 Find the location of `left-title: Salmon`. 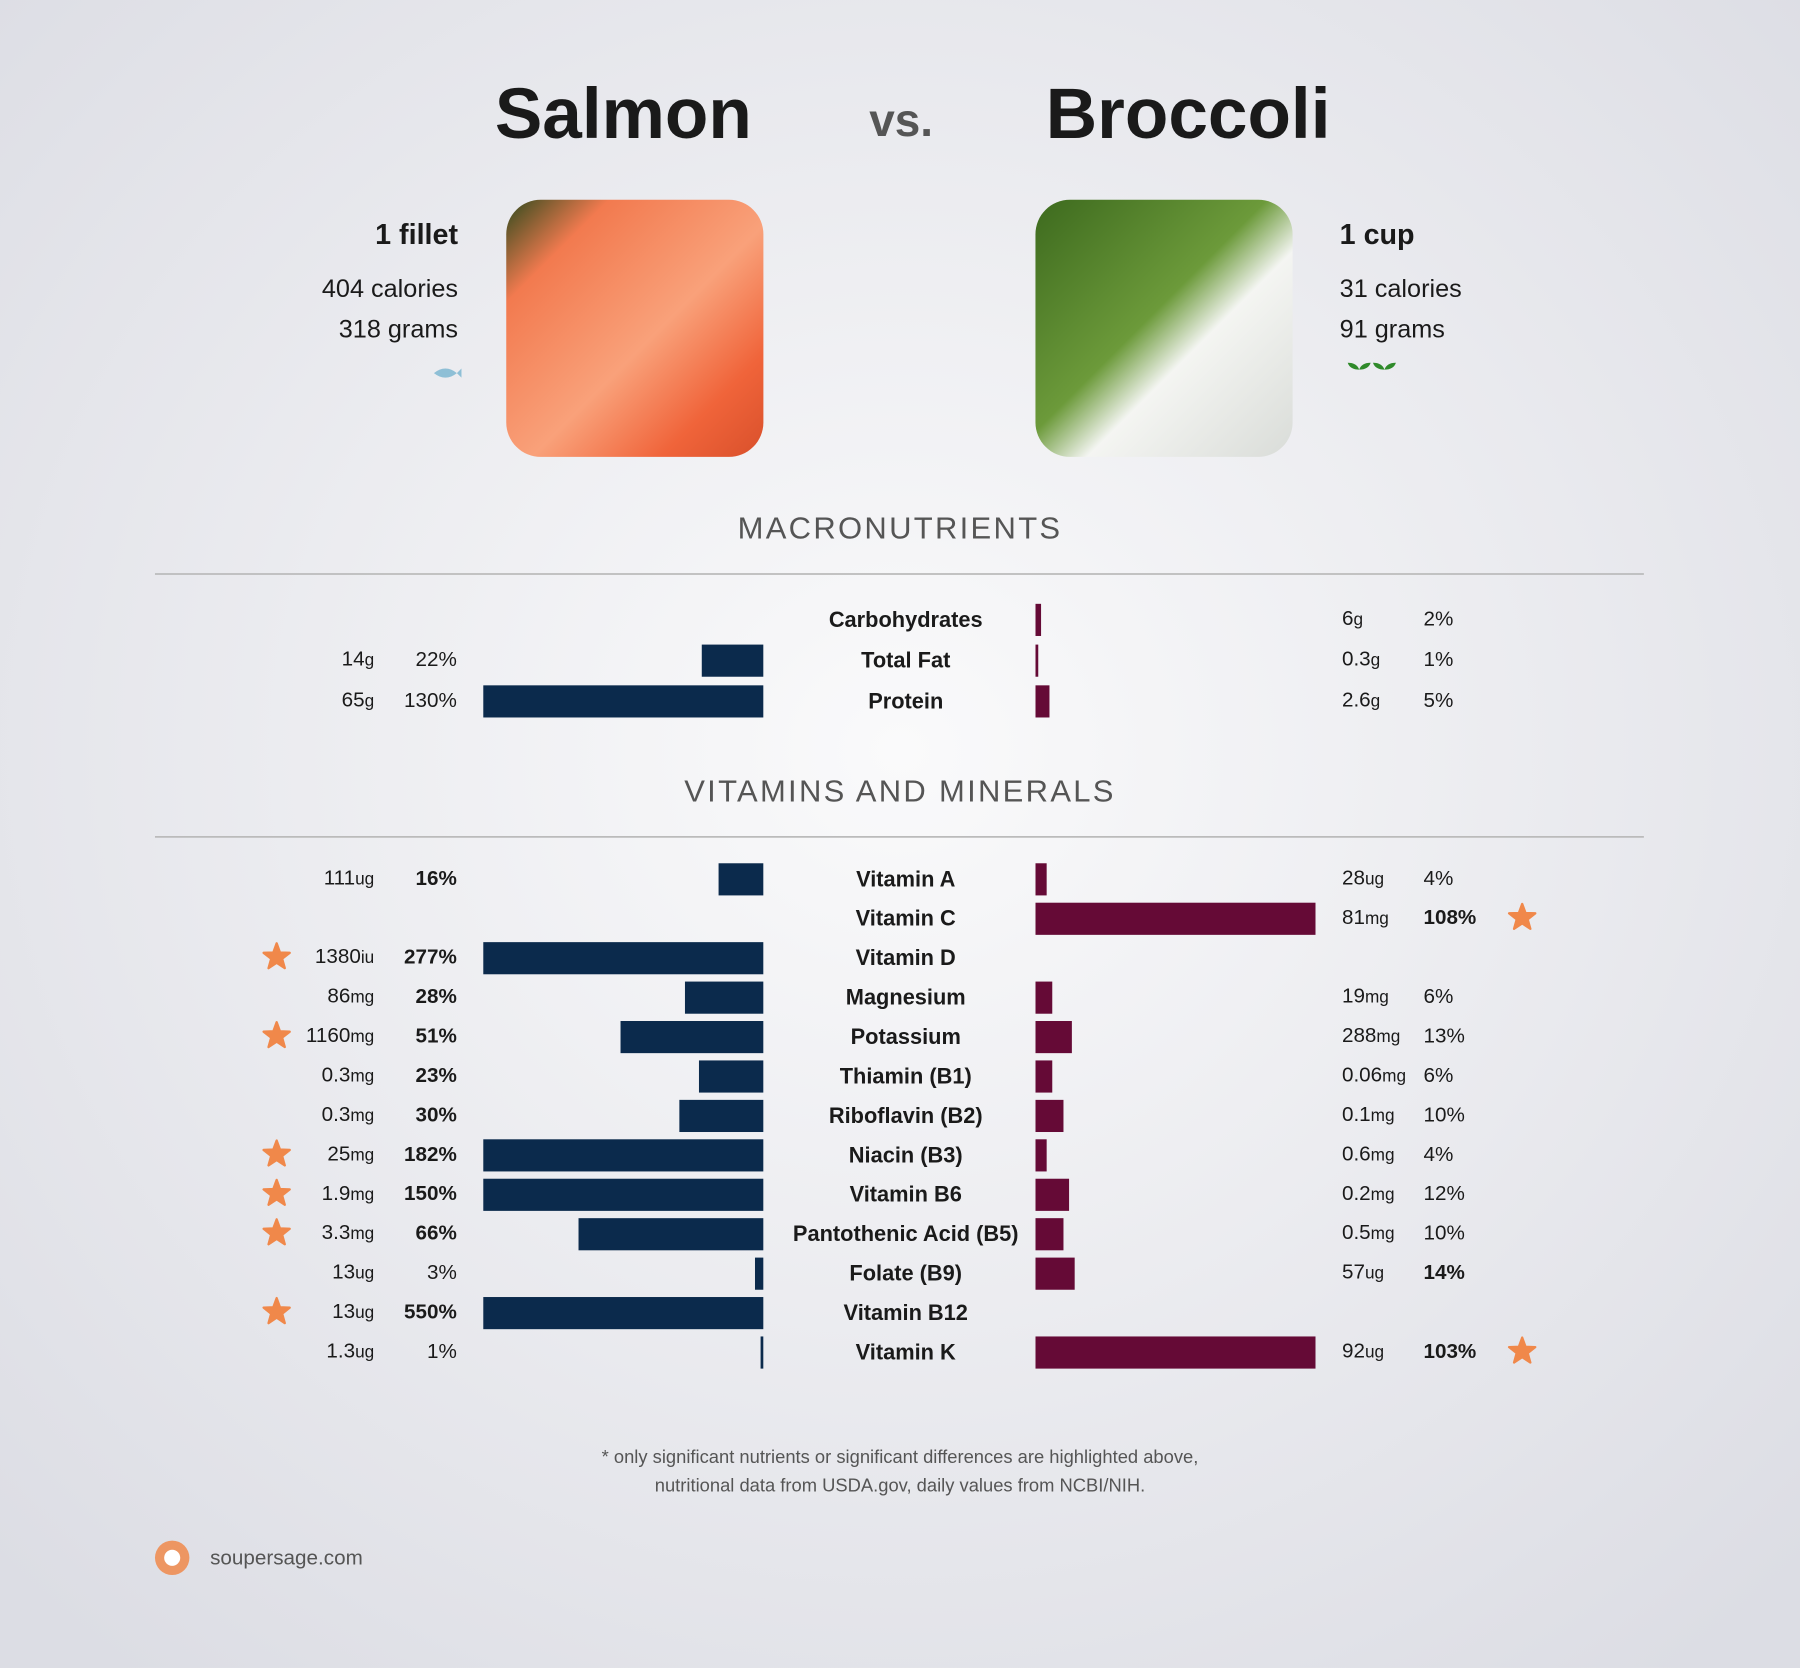

left-title: Salmon is located at coordinates (623, 114).